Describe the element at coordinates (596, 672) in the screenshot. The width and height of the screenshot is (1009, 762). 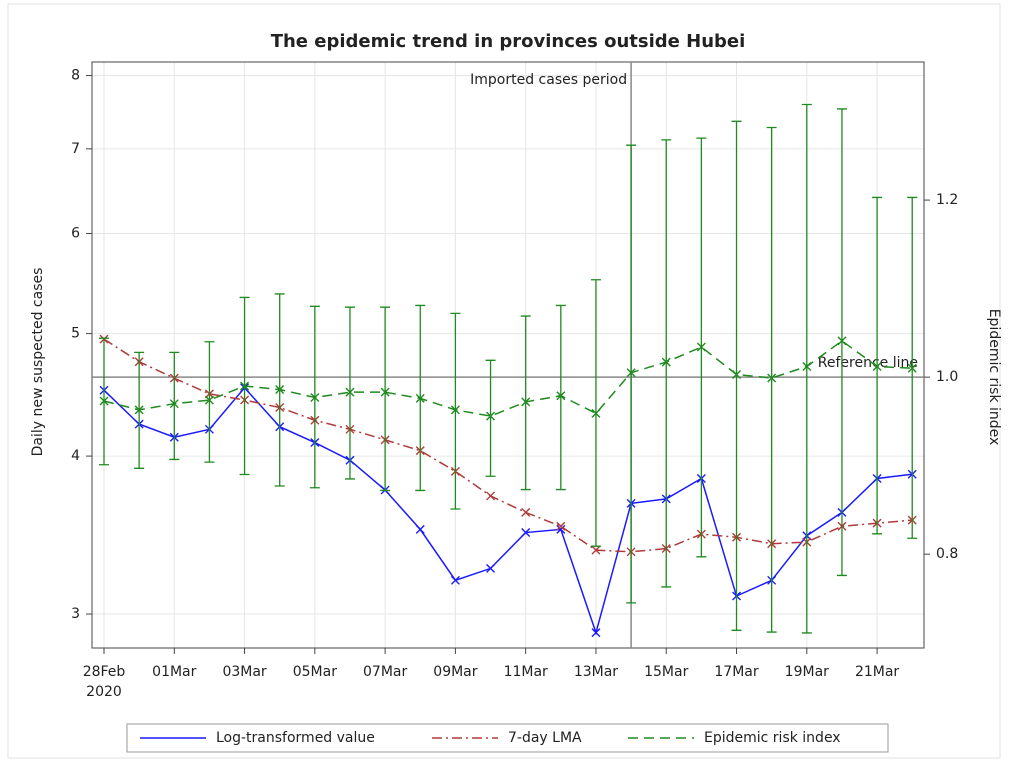
I see `x-tick-label: 13Mar` at that location.